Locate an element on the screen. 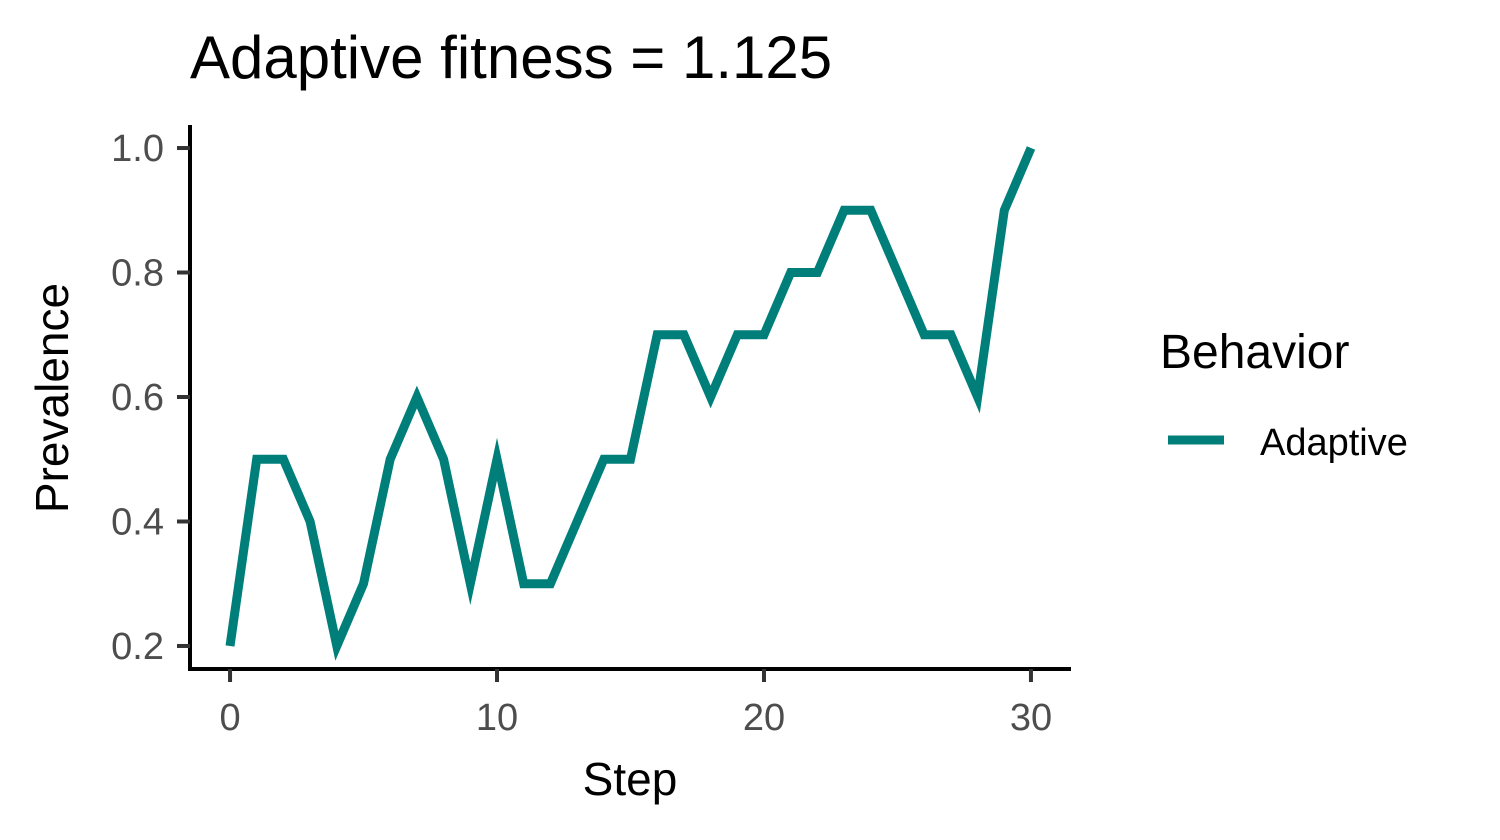 The height and width of the screenshot is (840, 1500). x-tick-label: 30 is located at coordinates (1031, 718).